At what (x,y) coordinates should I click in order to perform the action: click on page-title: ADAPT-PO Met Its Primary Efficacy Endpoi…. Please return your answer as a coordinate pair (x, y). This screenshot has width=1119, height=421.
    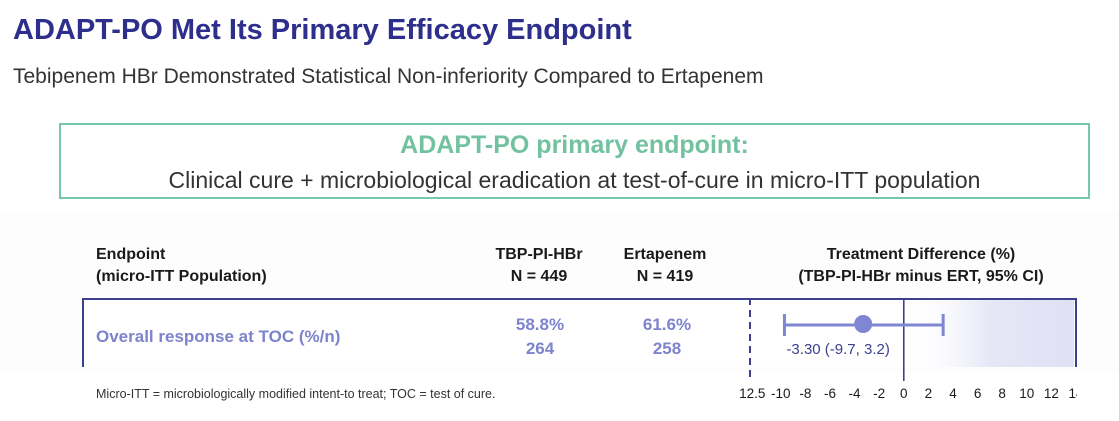
    Looking at the image, I should click on (322, 30).